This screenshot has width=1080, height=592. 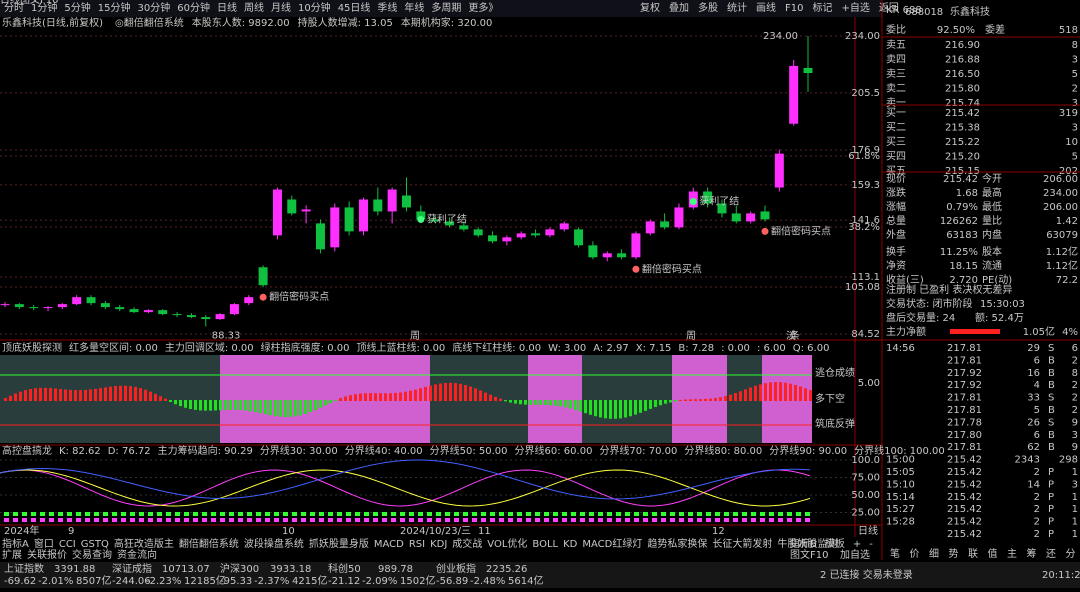 I want to click on indicator-tab: 成交战, so click(x=467, y=543).